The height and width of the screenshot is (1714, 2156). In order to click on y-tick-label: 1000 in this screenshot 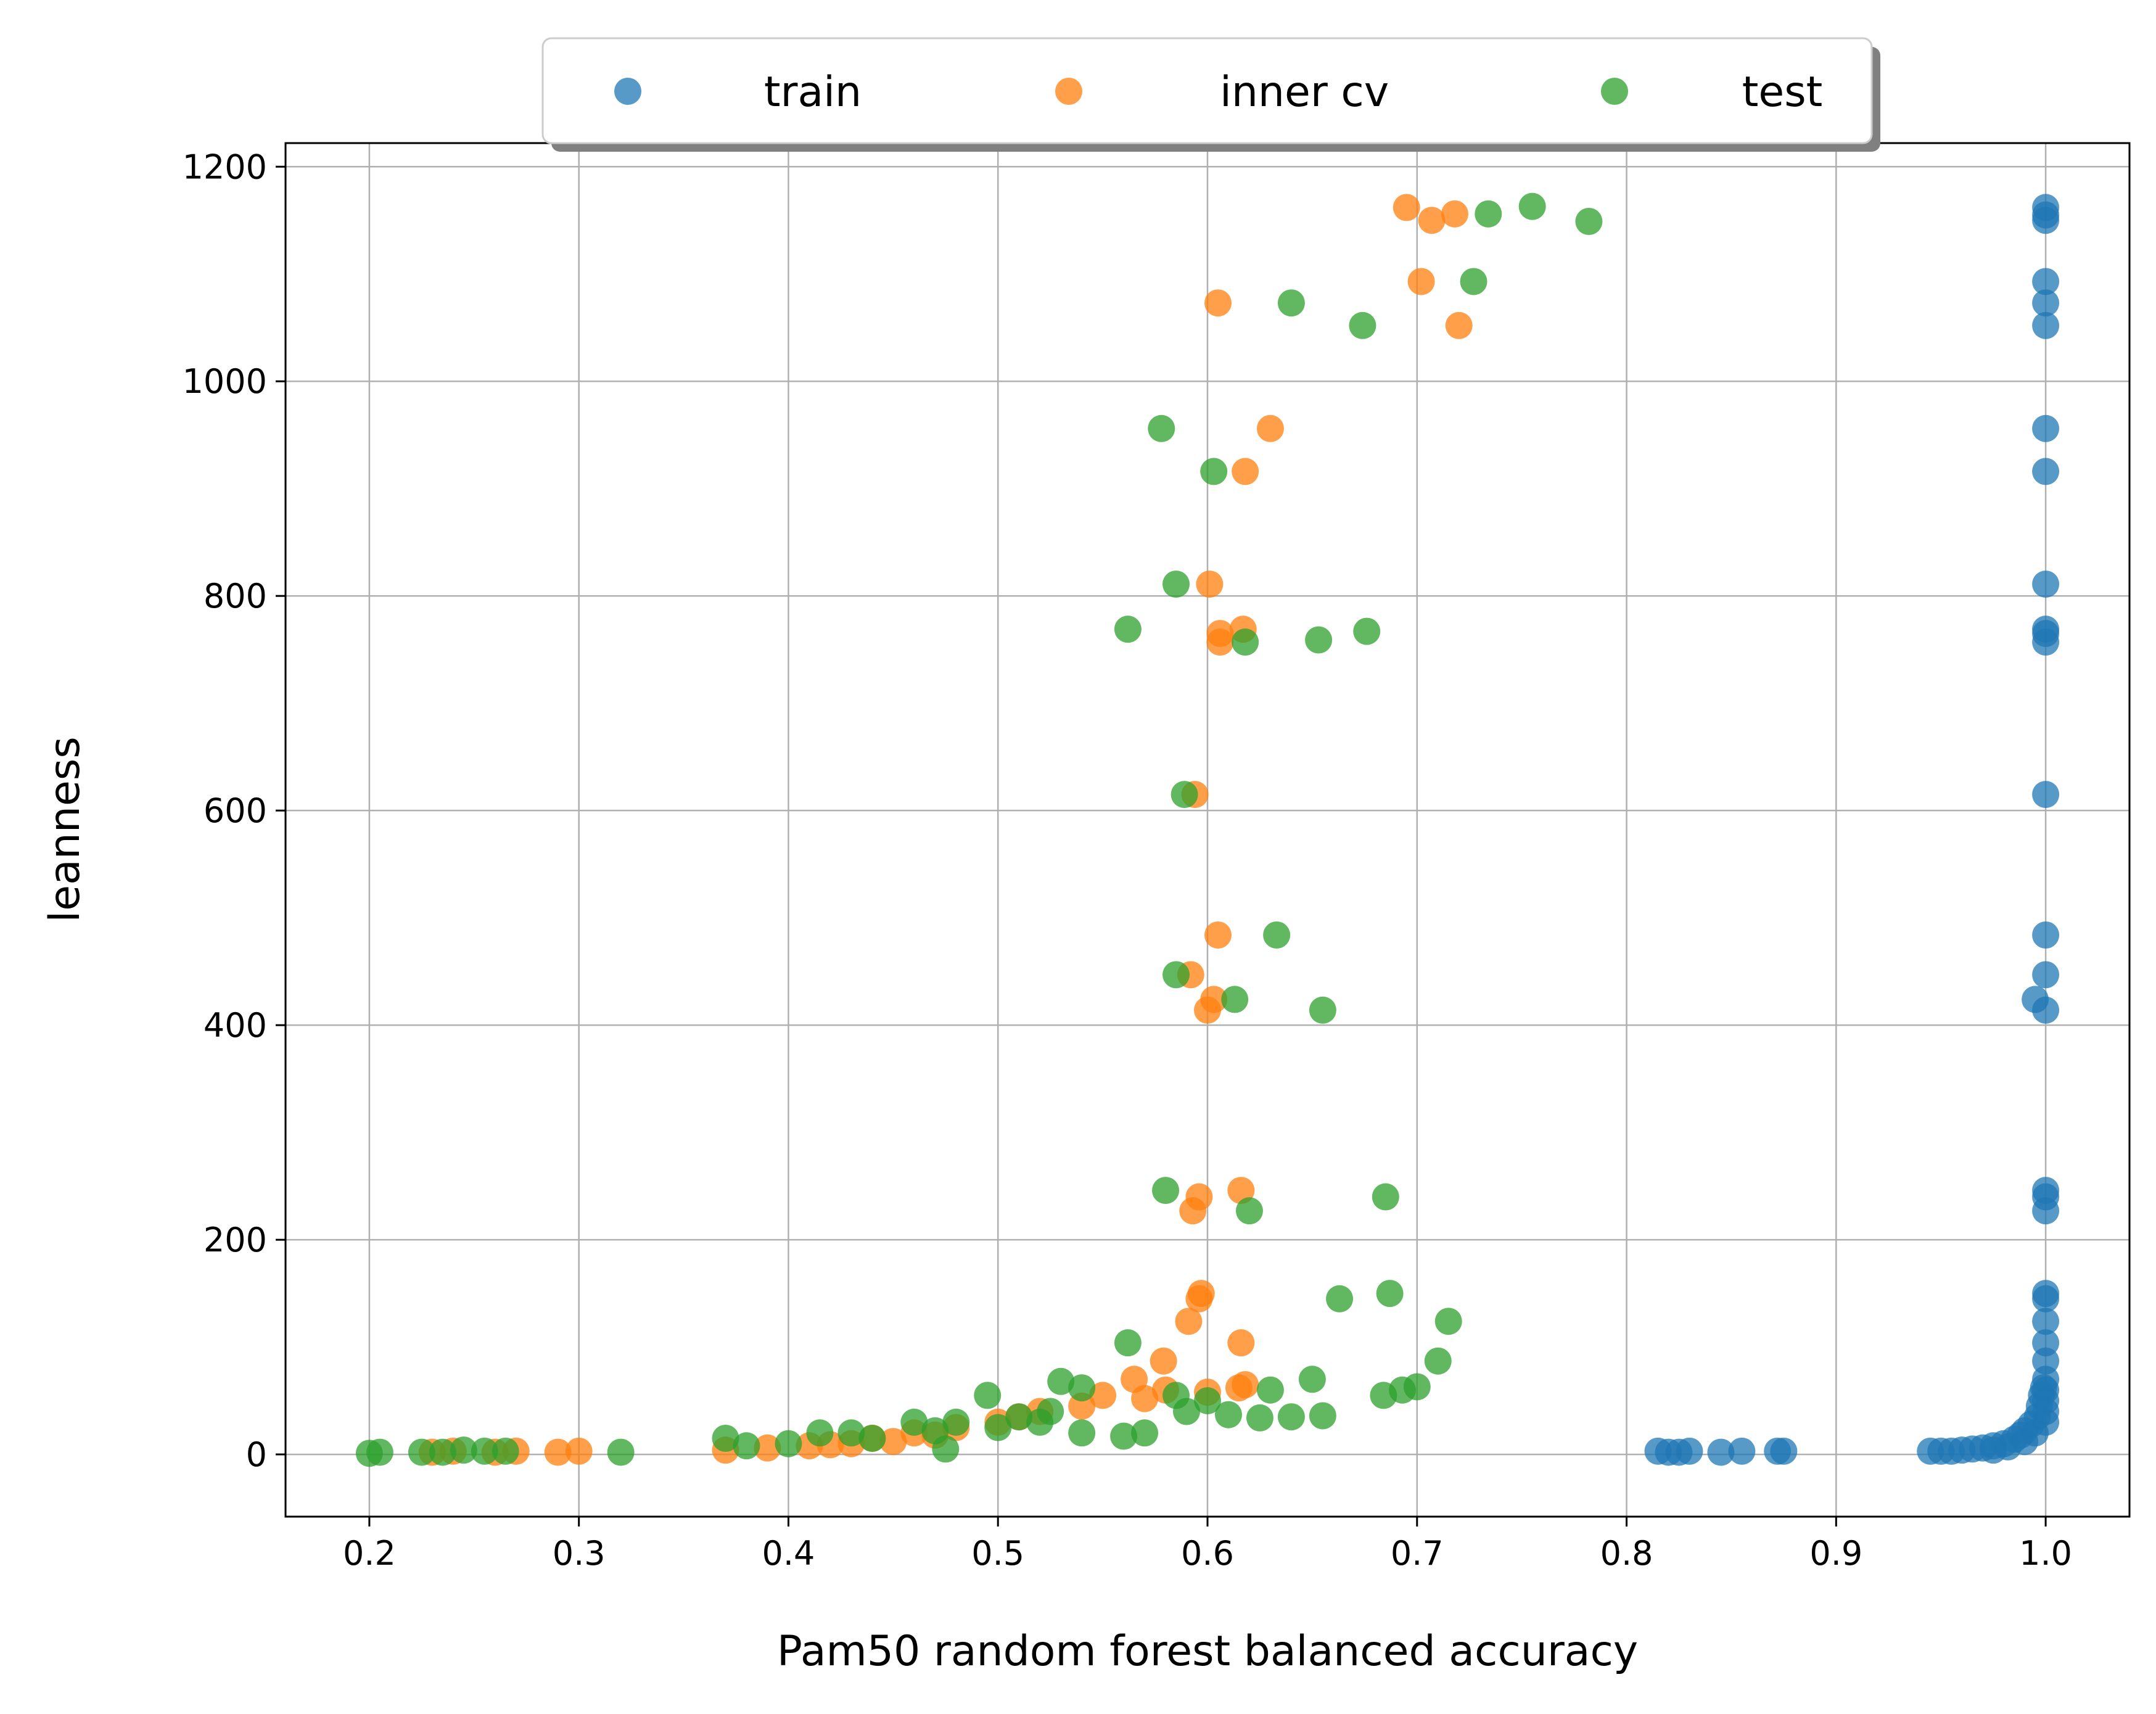, I will do `click(225, 381)`.